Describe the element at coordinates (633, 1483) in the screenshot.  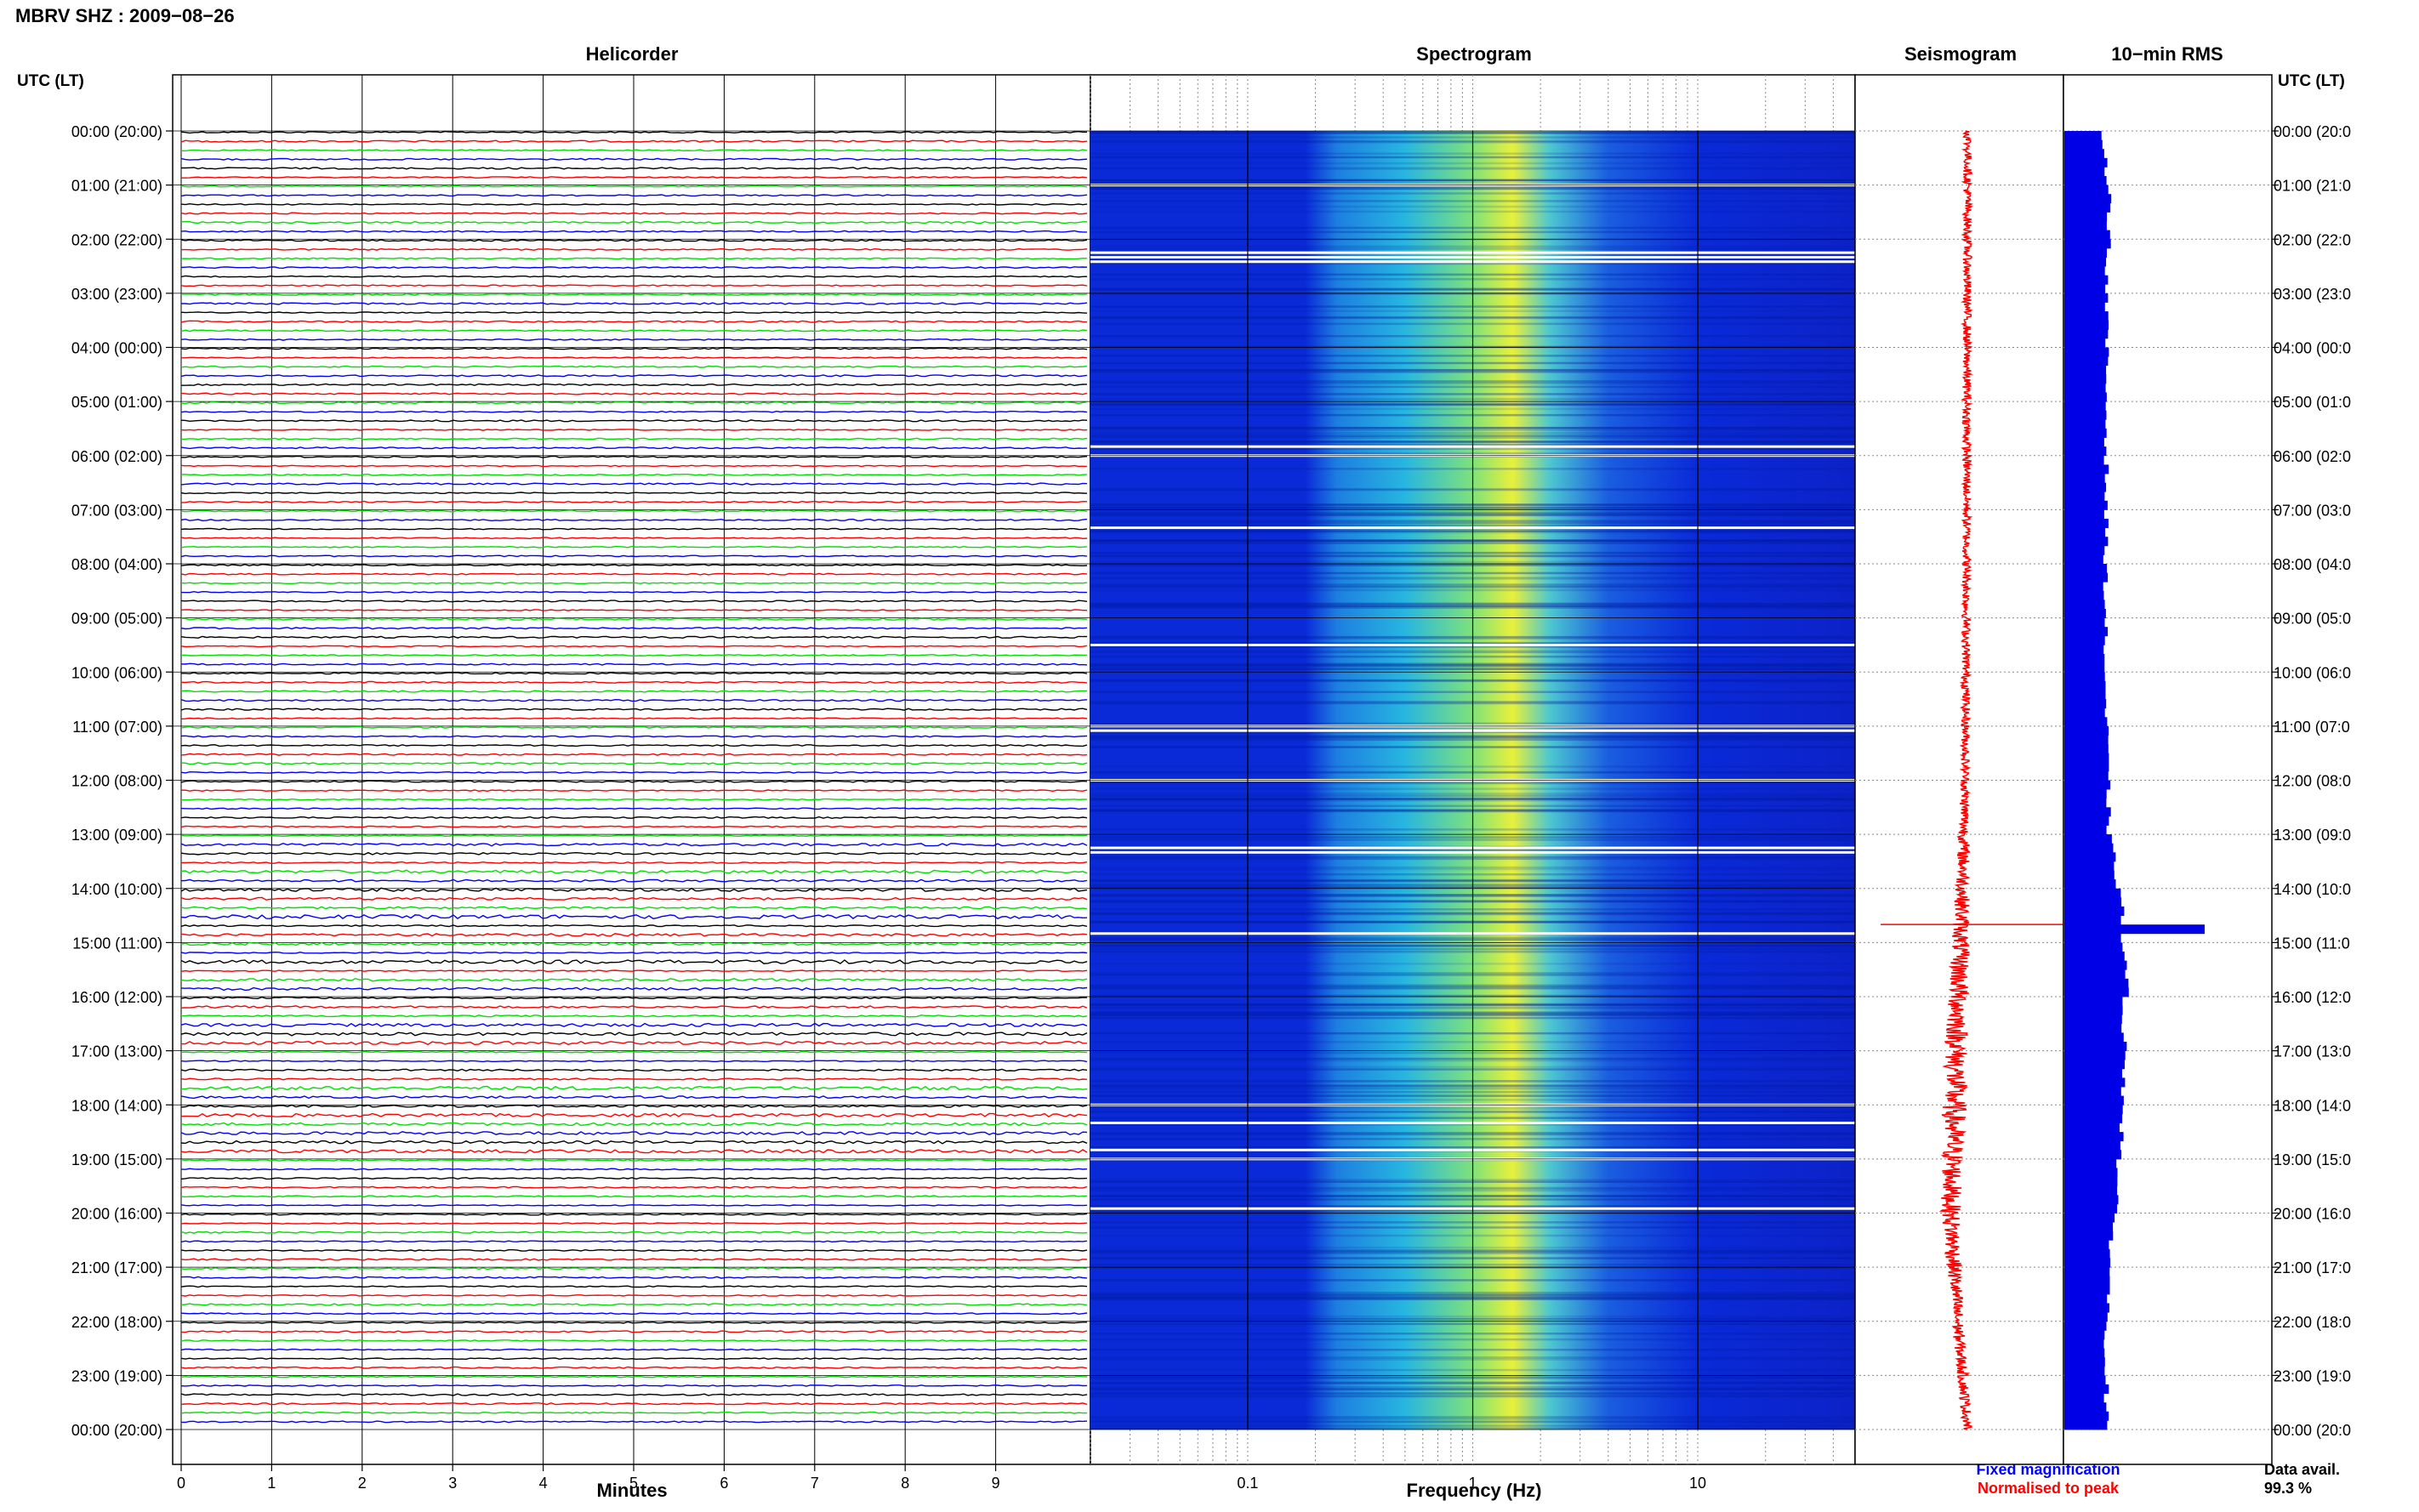
I see `helicorder-x-tick-label: 5` at that location.